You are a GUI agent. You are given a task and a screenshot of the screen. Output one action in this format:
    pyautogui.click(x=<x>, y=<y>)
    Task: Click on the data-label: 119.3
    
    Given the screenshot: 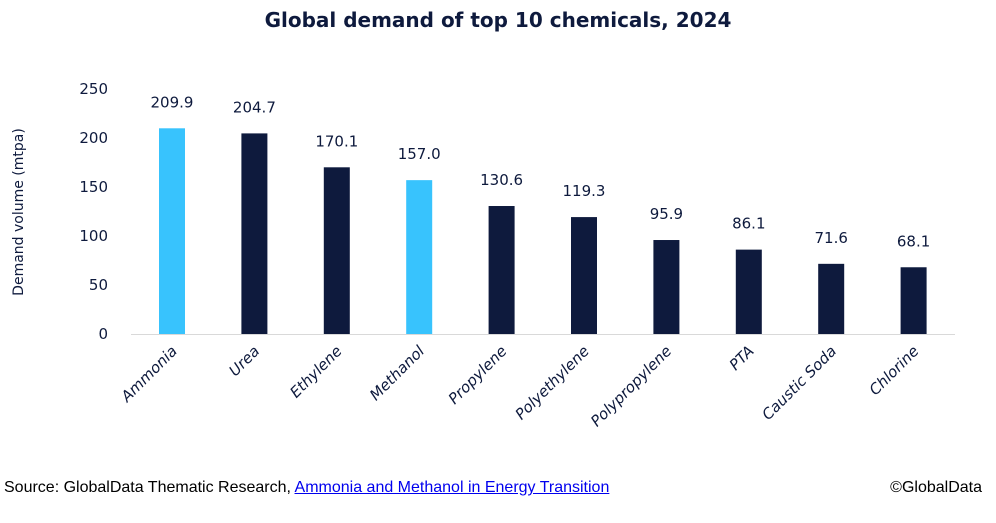 What is the action you would take?
    pyautogui.click(x=584, y=191)
    